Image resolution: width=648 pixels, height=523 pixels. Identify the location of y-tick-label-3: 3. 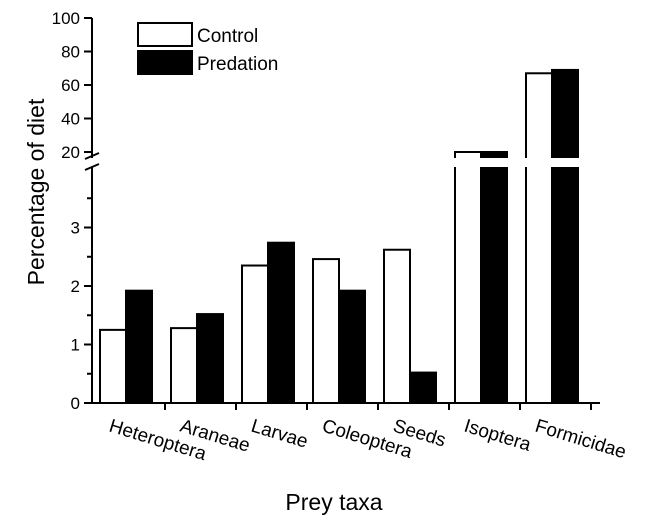
(75, 228).